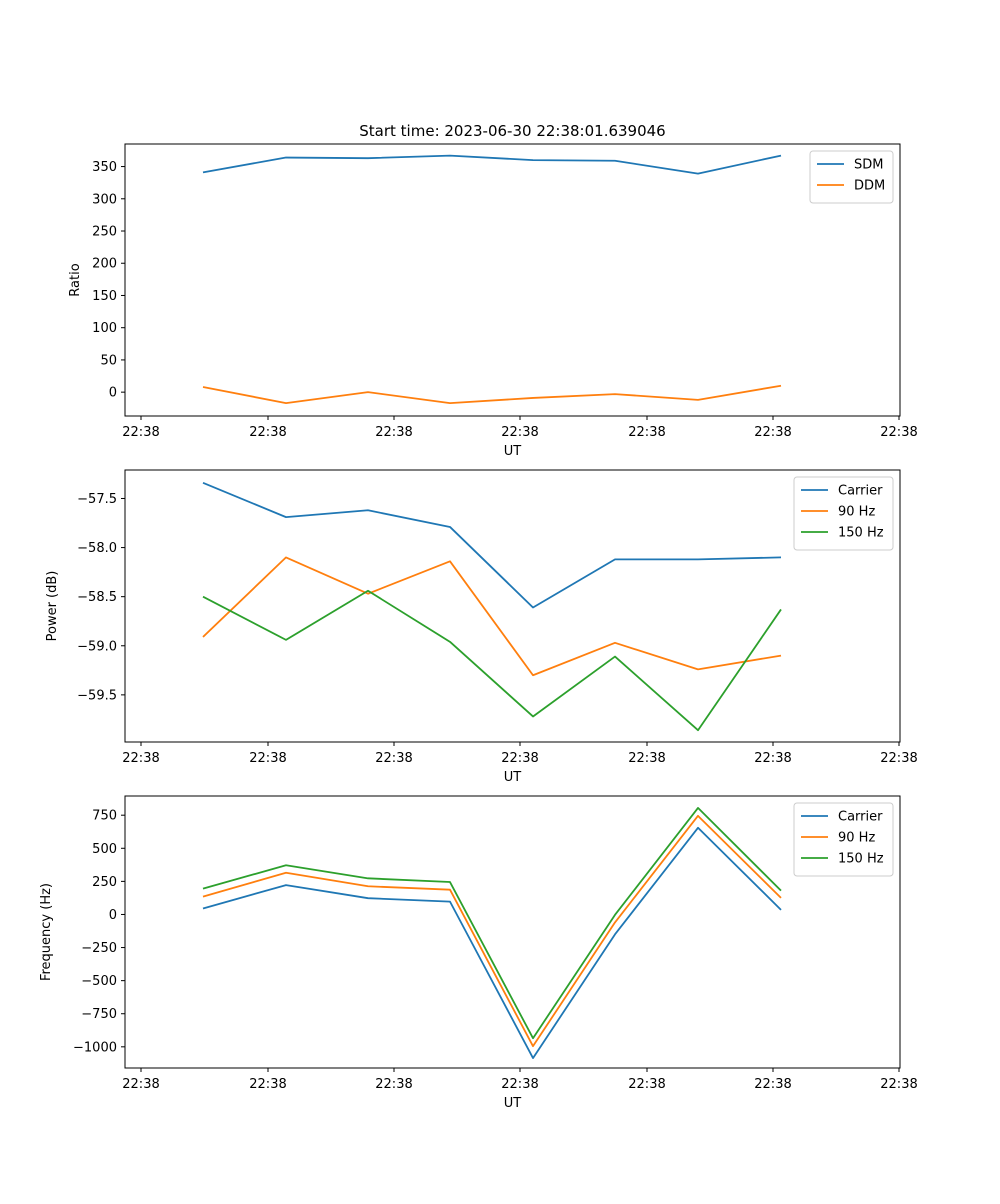 The image size is (1000, 1204). Describe the element at coordinates (99, 1014) in the screenshot. I see `y-tick-label: −750` at that location.